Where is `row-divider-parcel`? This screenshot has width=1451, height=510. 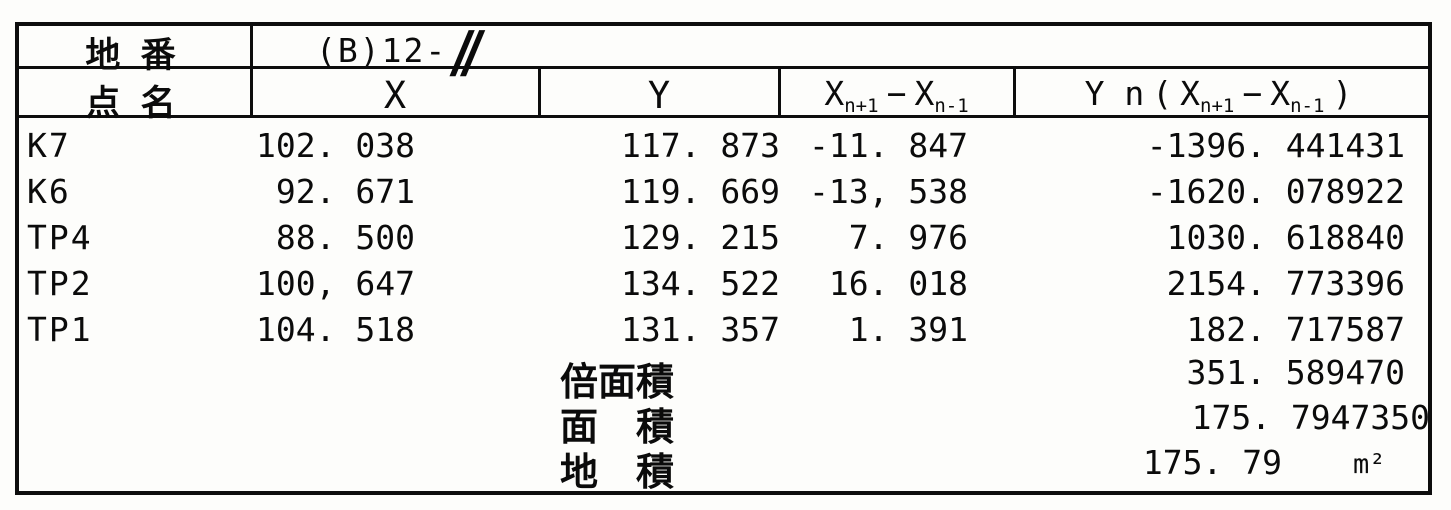 row-divider-parcel is located at coordinates (723, 67).